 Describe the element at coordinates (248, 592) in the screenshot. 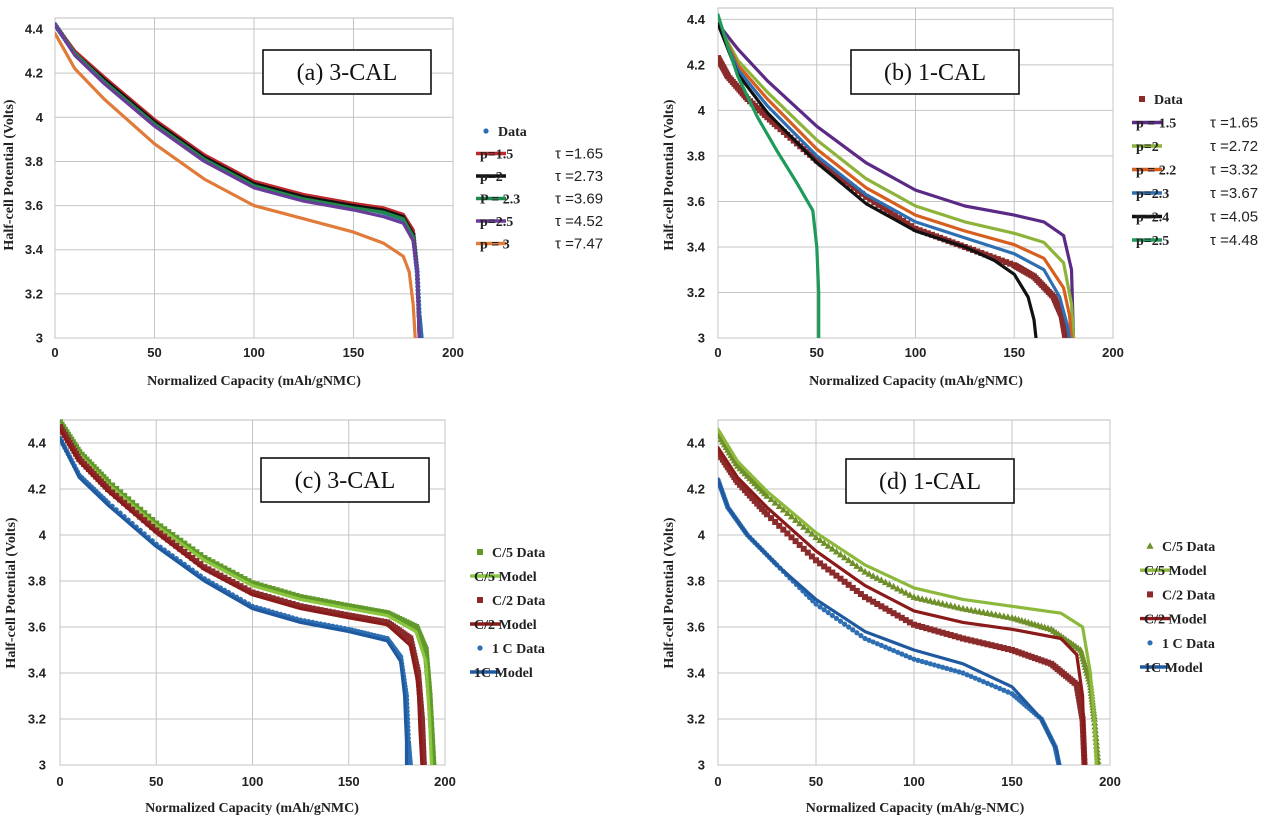

I see `series-group` at that location.